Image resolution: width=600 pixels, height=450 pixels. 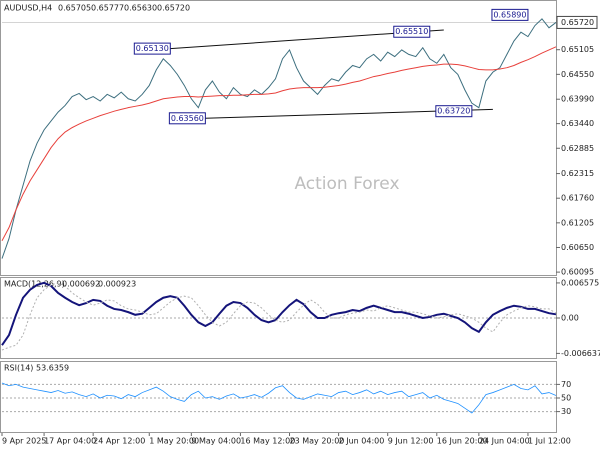 What do you see at coordinates (580, 282) in the screenshot?
I see `y-tick-label: 0.006575` at bounding box center [580, 282].